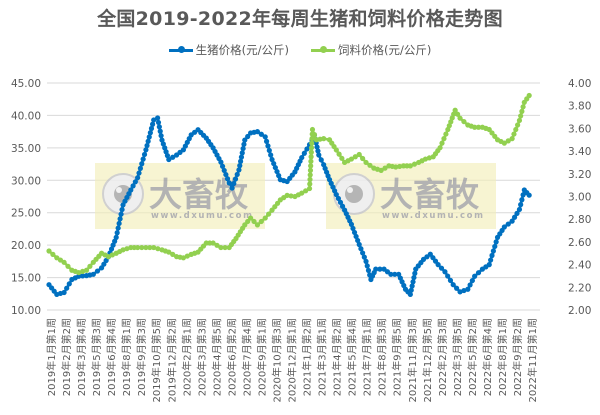 The height and width of the screenshot is (415, 600). I want to click on legend-item-pig-price: 生猪价格(元/公斤), so click(228, 50).